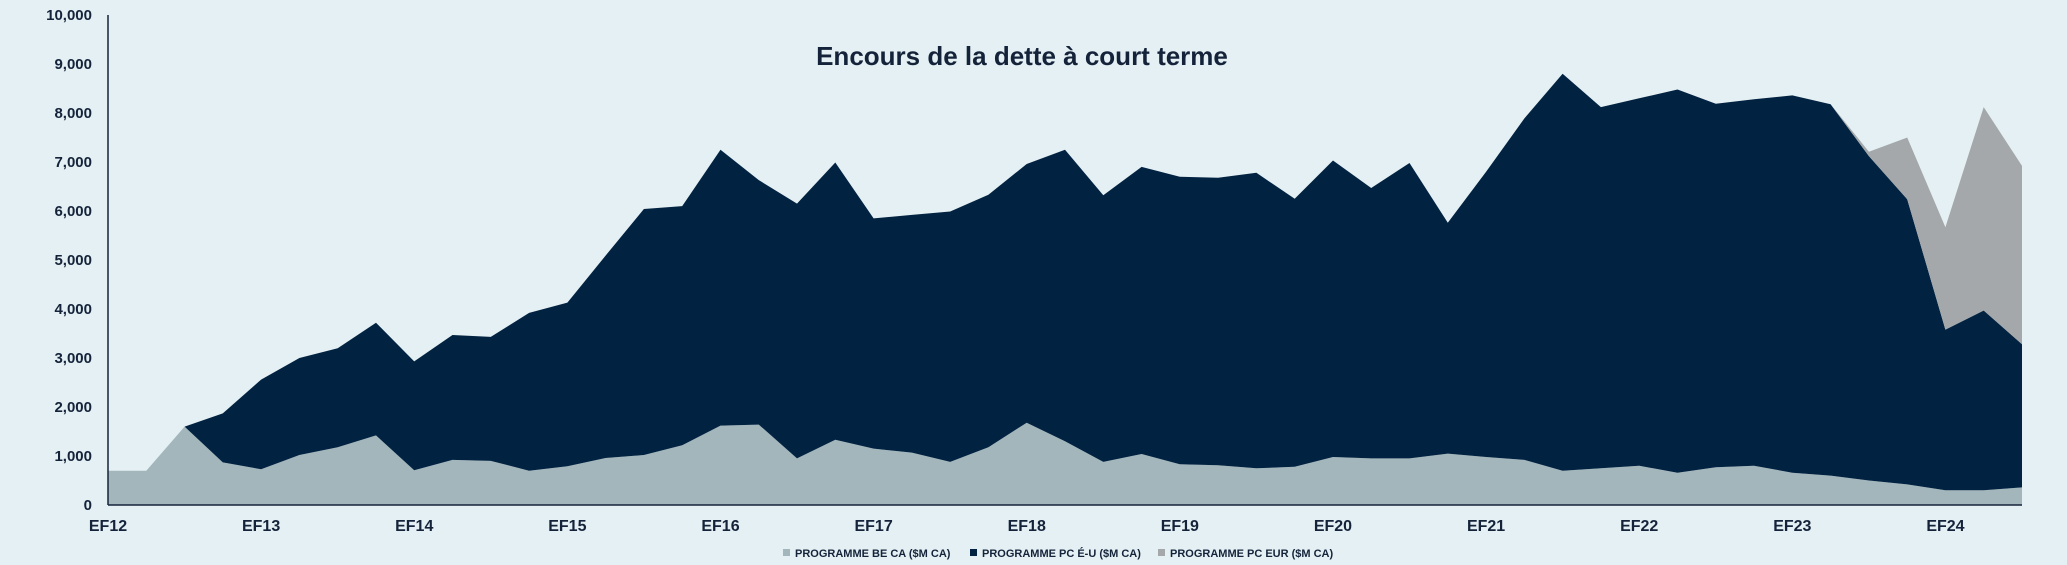 This screenshot has width=2067, height=565. I want to click on y-tick-label: 9,000, so click(73, 64).